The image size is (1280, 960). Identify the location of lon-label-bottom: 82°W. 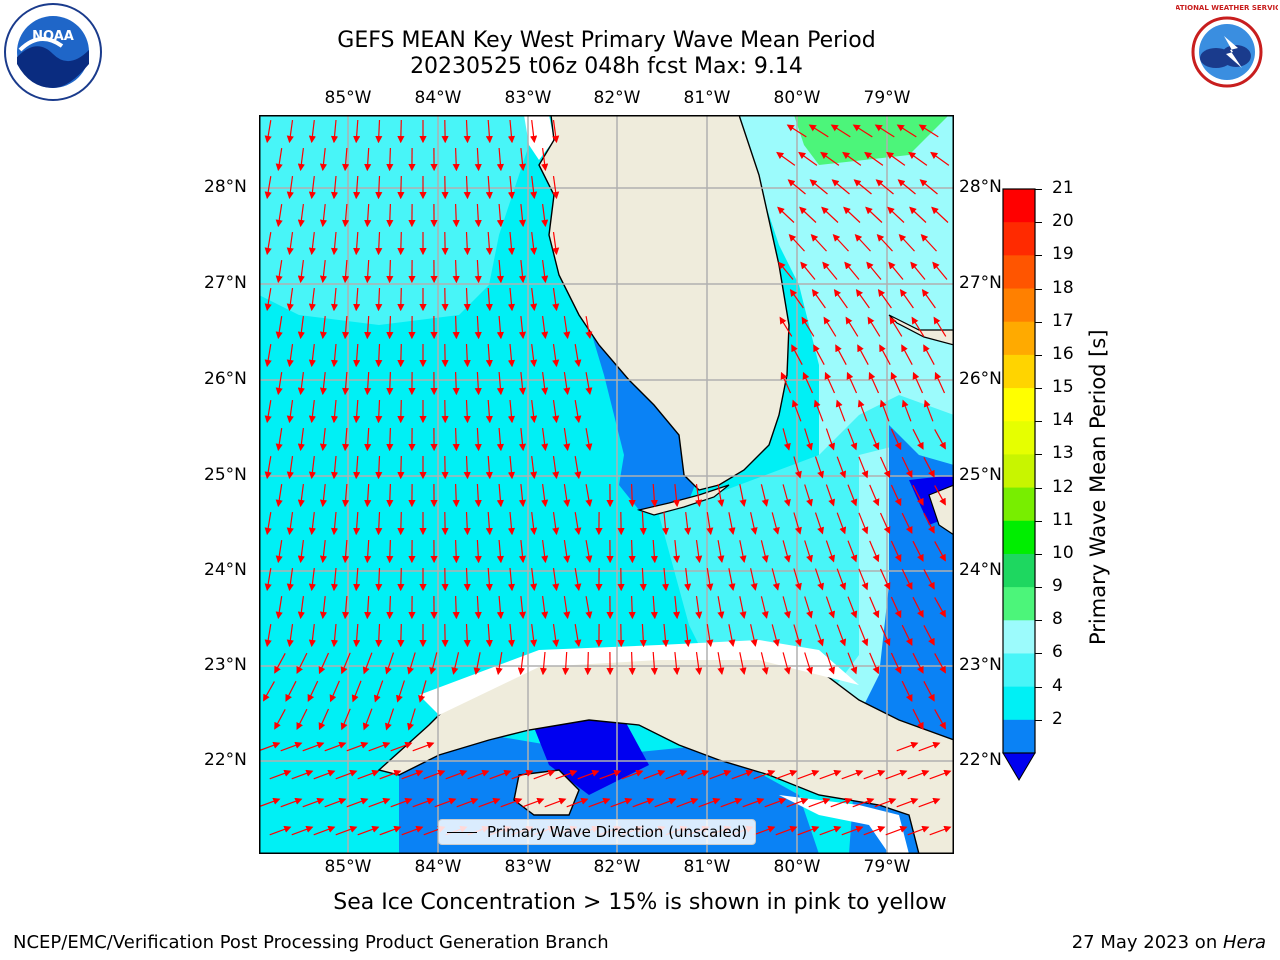
(617, 867).